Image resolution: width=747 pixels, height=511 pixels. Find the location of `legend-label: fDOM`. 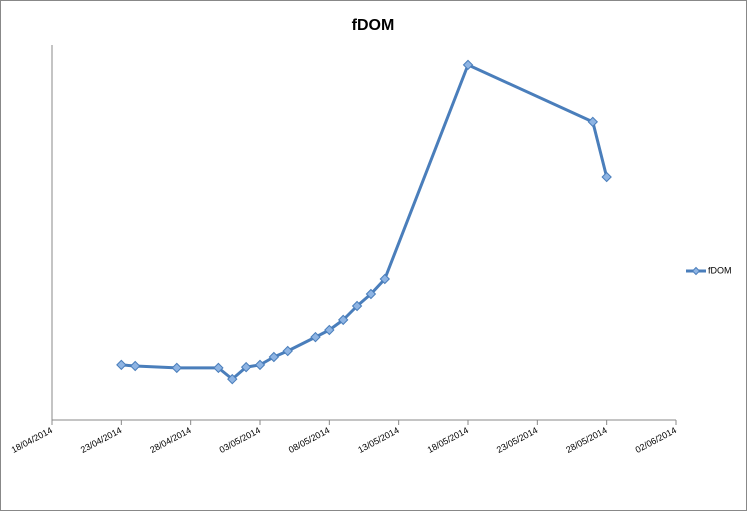

legend-label: fDOM is located at coordinates (720, 270).